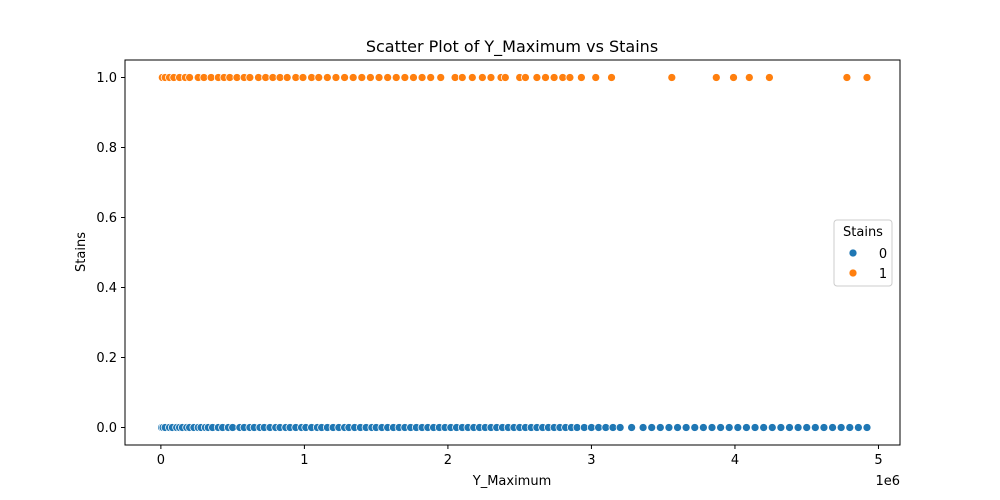 Image resolution: width=1000 pixels, height=500 pixels. Describe the element at coordinates (867, 264) in the screenshot. I see `legend-entries: 01` at that location.